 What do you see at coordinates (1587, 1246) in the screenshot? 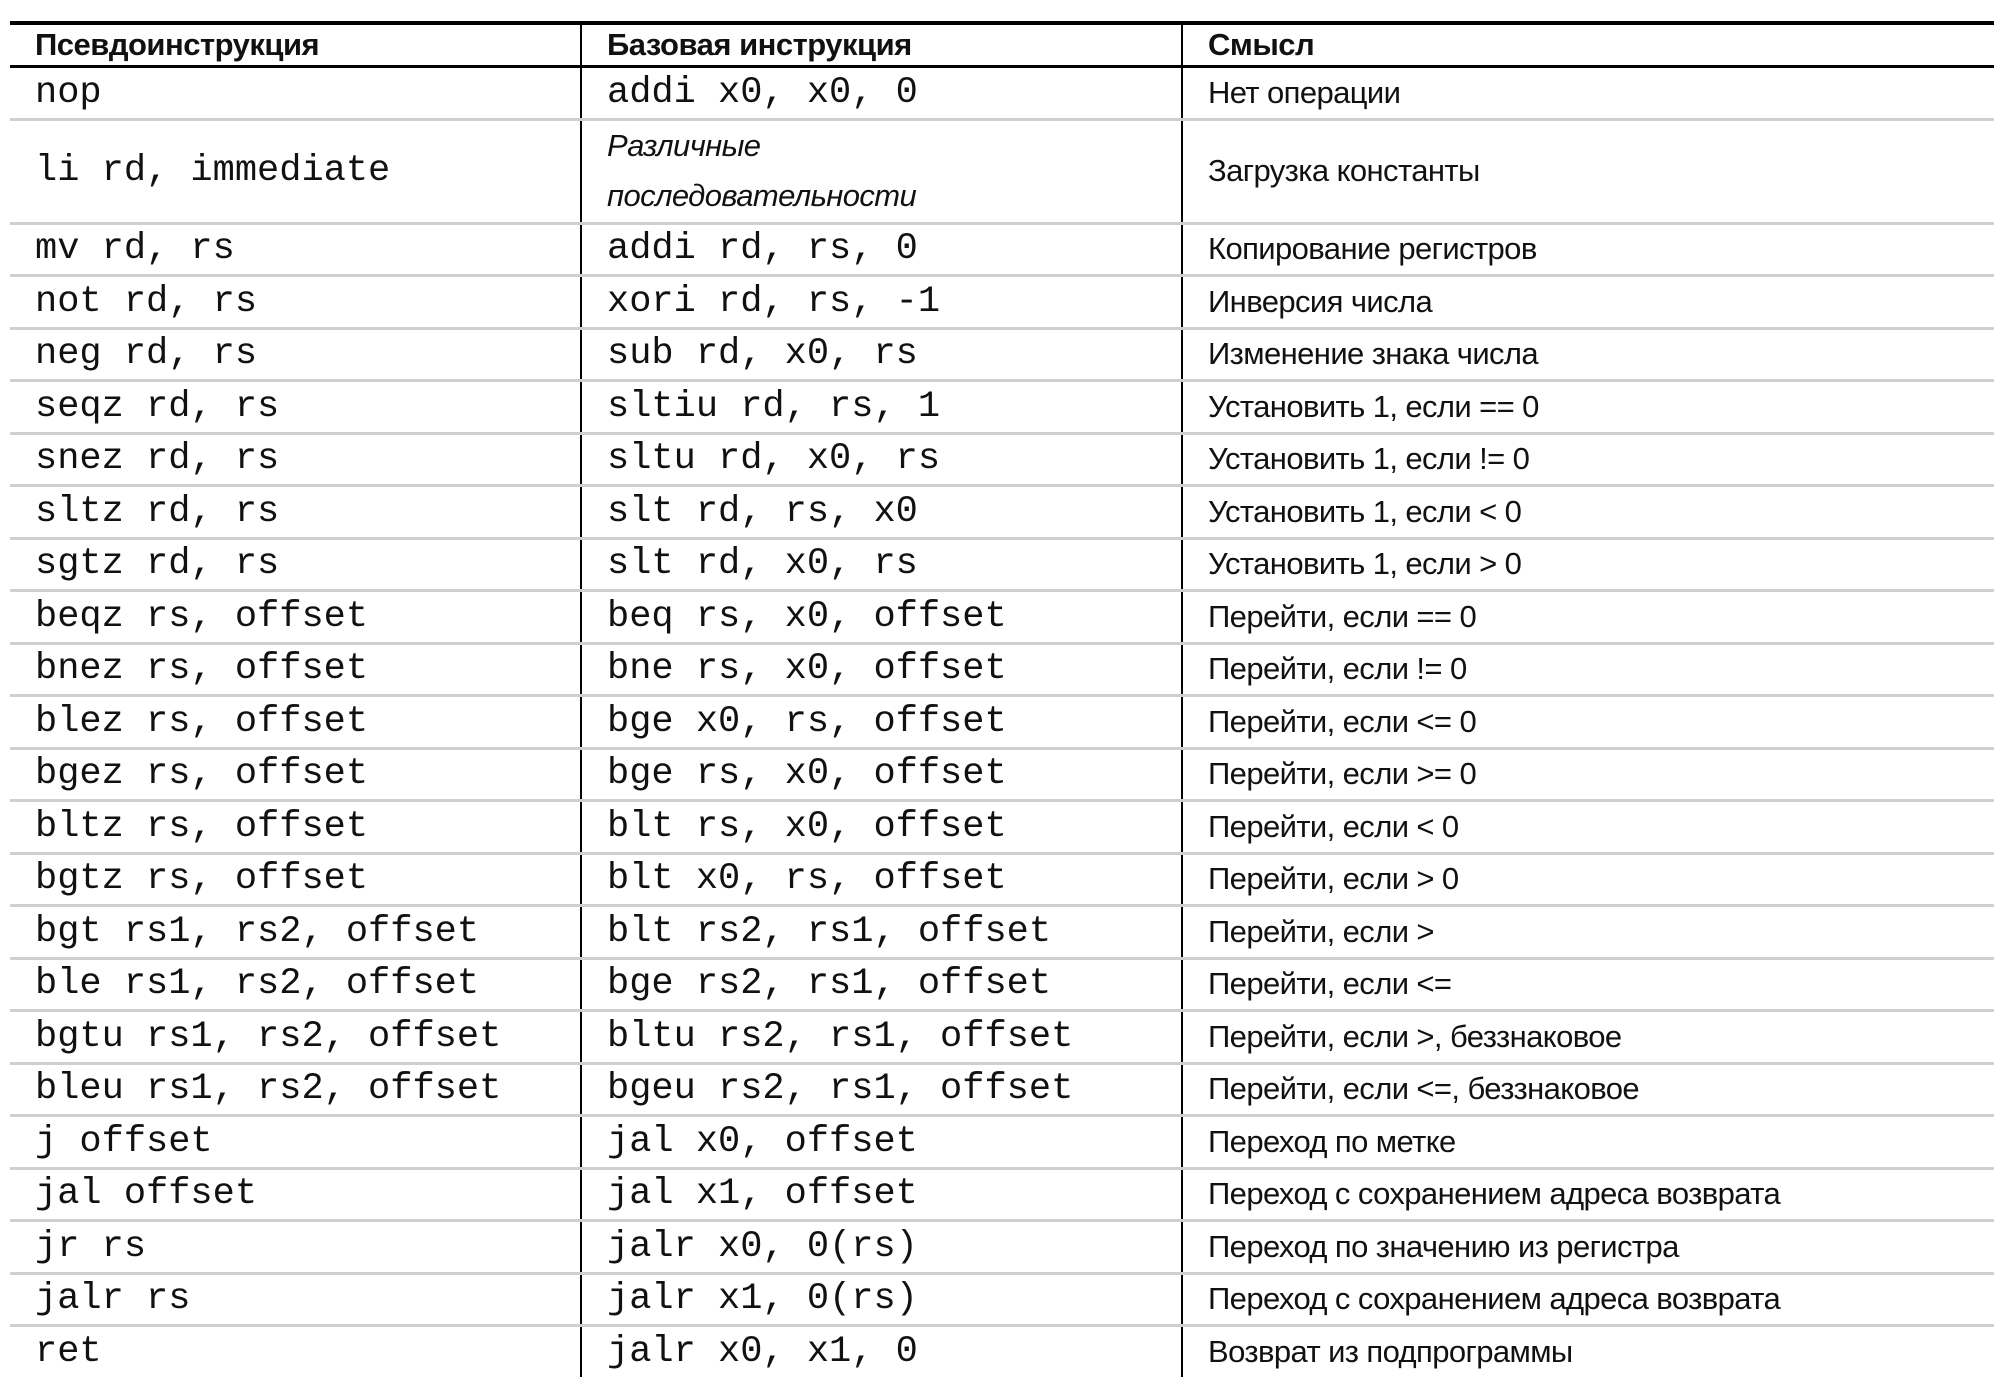
I see `meaning-cell: Переход по значению из регистра` at bounding box center [1587, 1246].